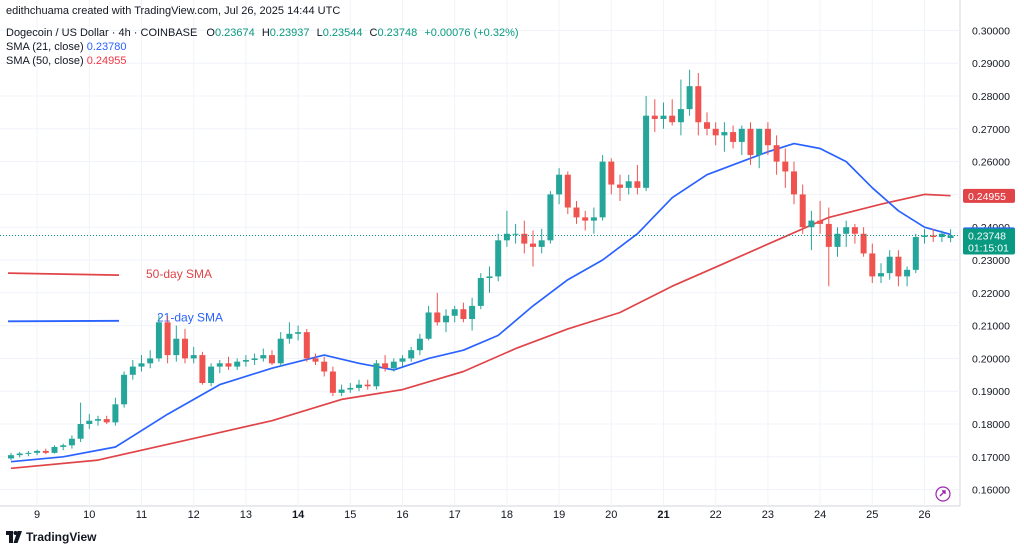  Describe the element at coordinates (265, 33) in the screenshot. I see `ohlc-h-label: H` at that location.